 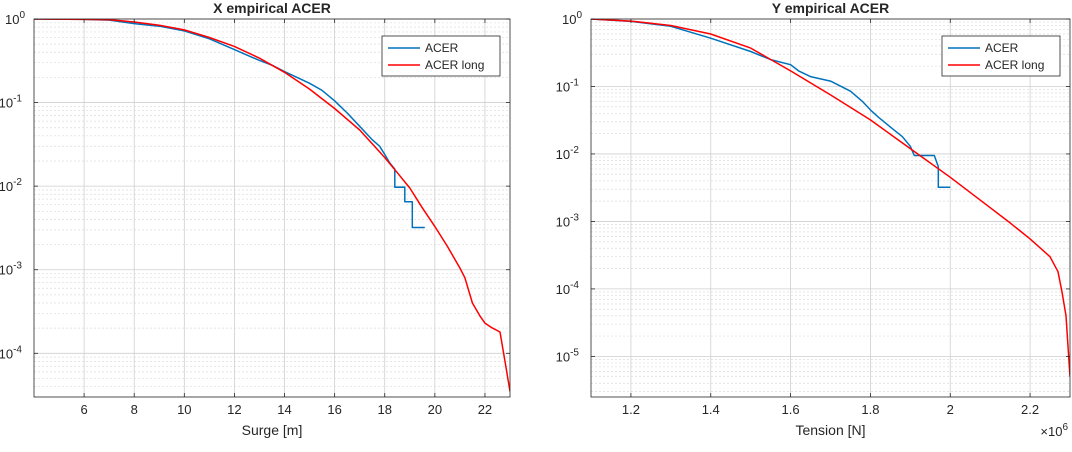 I want to click on x-tick-label: 12, so click(x=234, y=409).